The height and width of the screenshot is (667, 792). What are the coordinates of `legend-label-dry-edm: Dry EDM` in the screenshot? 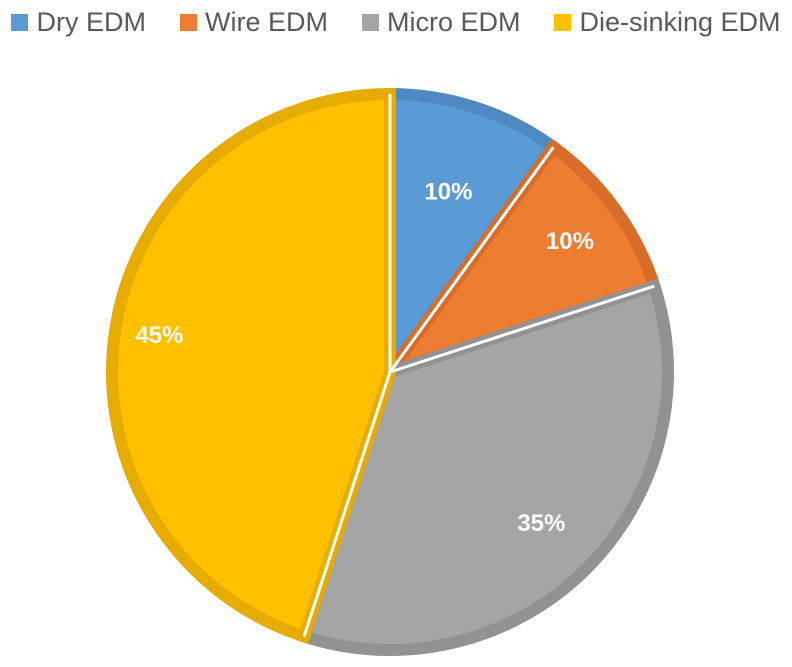 It's located at (91, 21).